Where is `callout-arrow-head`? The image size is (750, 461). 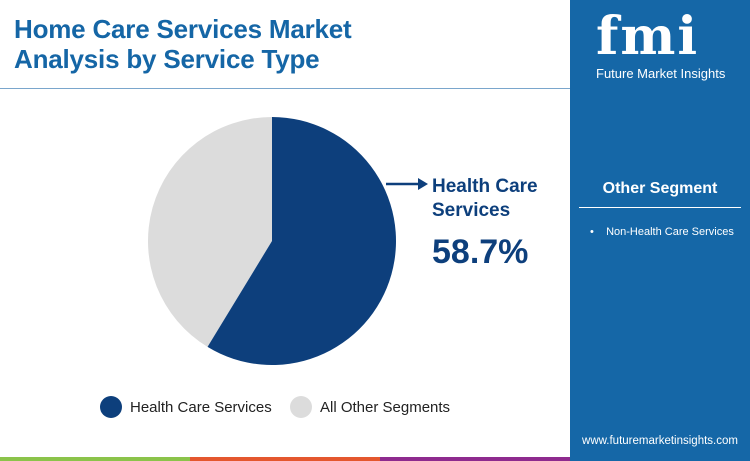
callout-arrow-head is located at coordinates (423, 184).